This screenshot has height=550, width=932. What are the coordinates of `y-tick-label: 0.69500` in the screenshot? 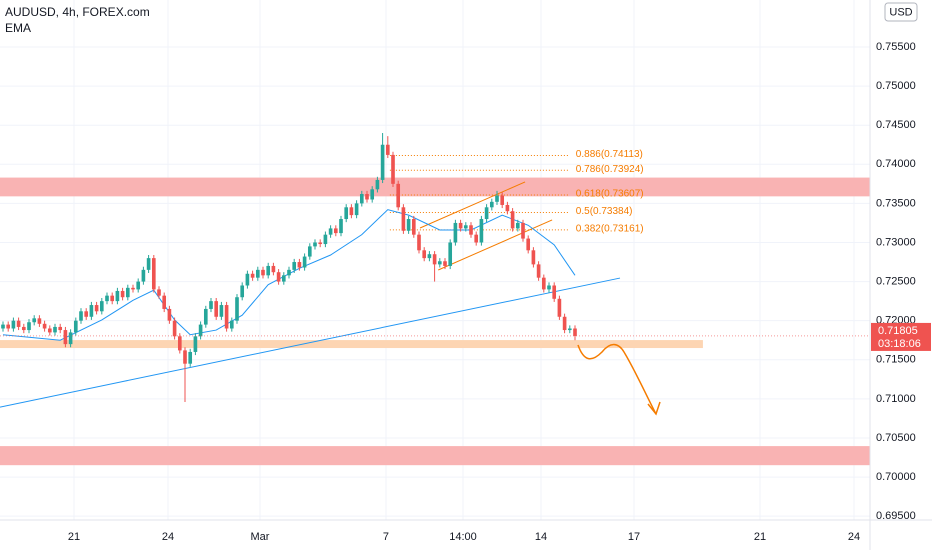 It's located at (896, 516).